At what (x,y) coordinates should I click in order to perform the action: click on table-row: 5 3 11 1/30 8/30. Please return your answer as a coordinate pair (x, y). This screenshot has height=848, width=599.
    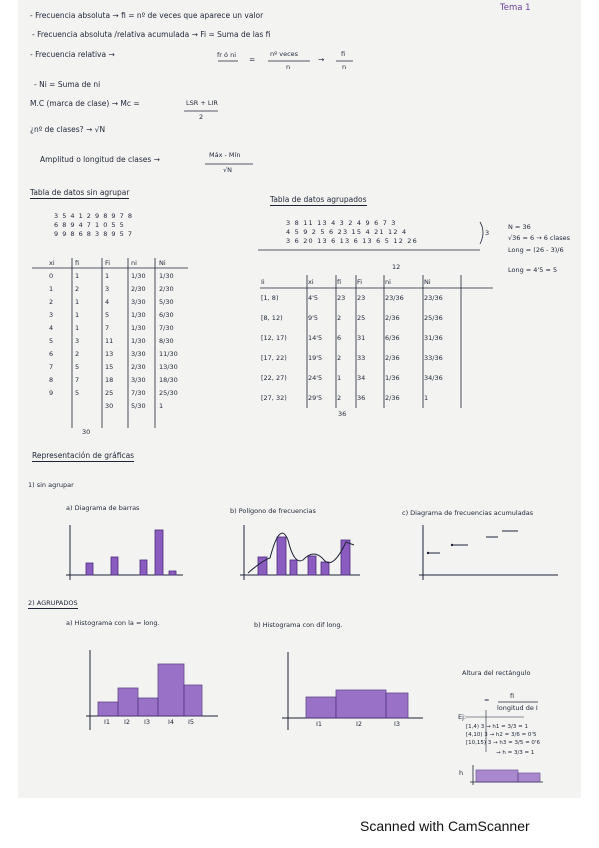
    Looking at the image, I should click on (119, 340).